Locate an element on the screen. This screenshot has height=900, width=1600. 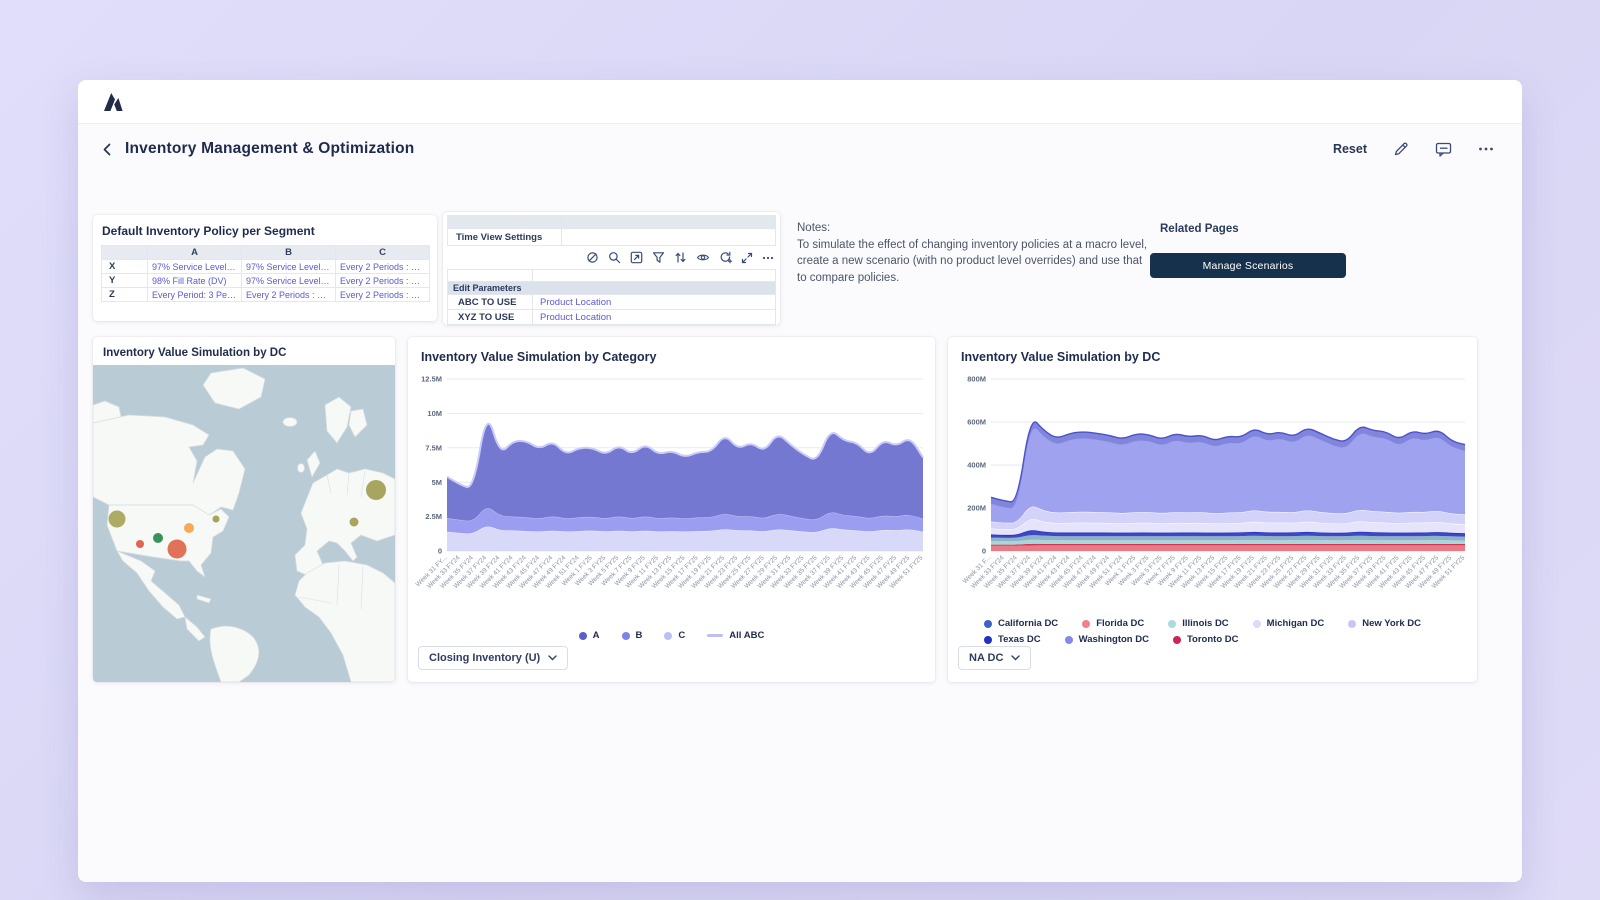
dc-filter-dropdown: NA DC is located at coordinates (995, 658).